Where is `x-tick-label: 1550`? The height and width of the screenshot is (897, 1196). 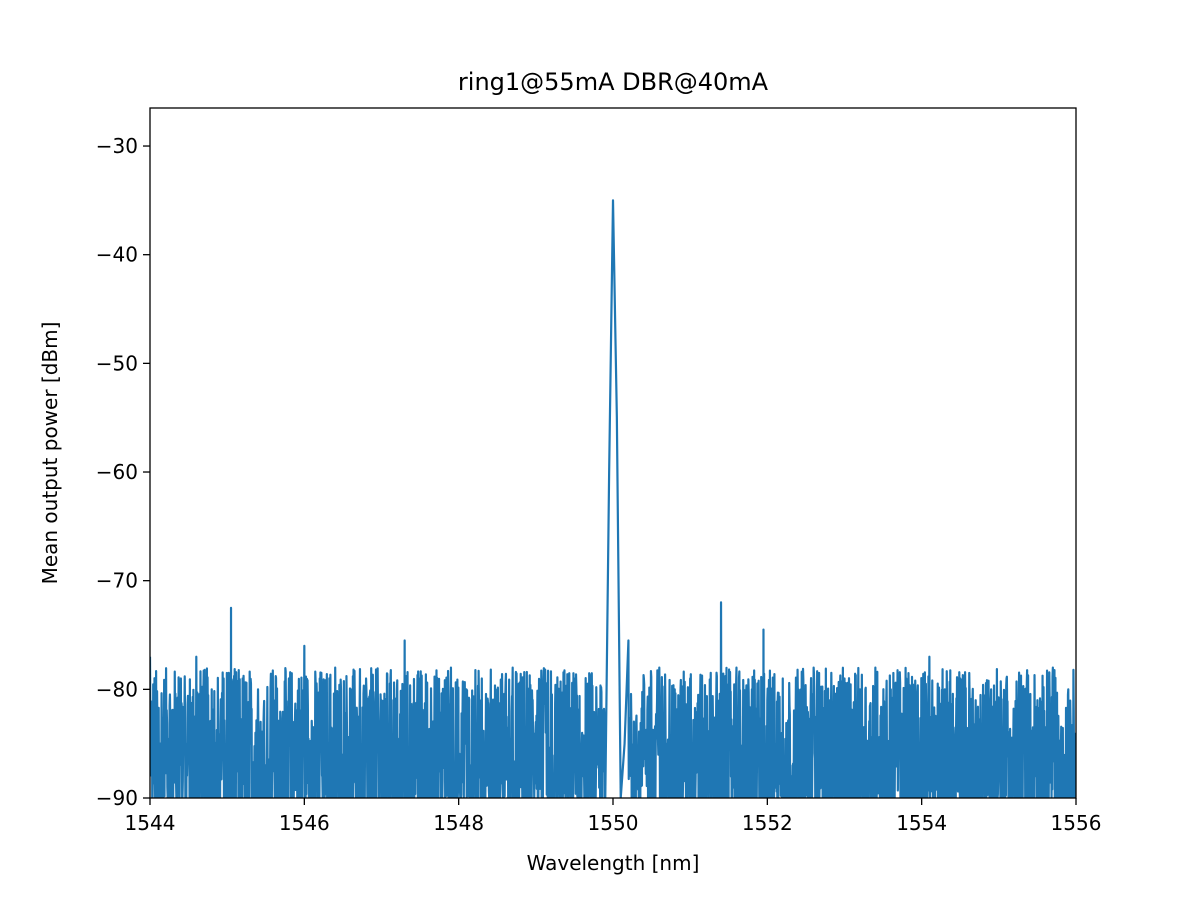 x-tick-label: 1550 is located at coordinates (613, 823).